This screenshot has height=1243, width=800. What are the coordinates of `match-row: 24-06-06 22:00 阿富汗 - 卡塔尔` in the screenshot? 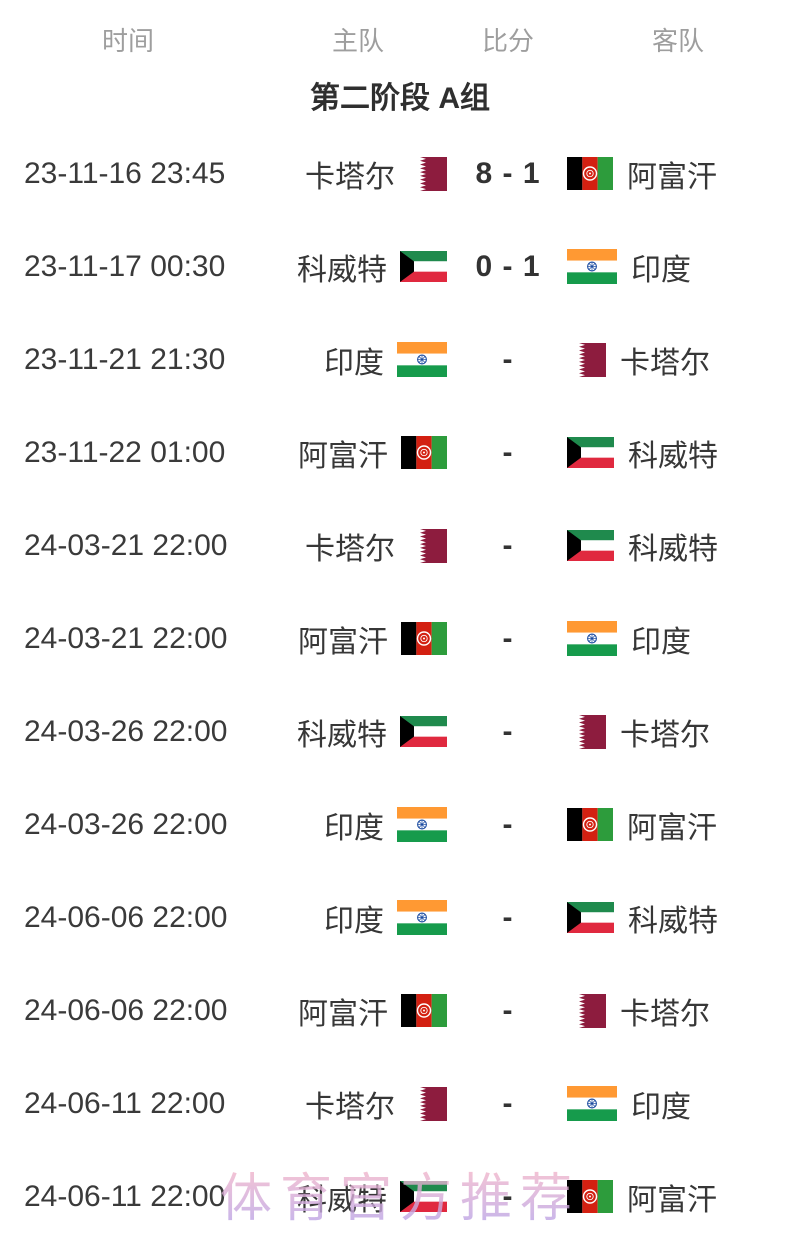 It's located at (400, 1010).